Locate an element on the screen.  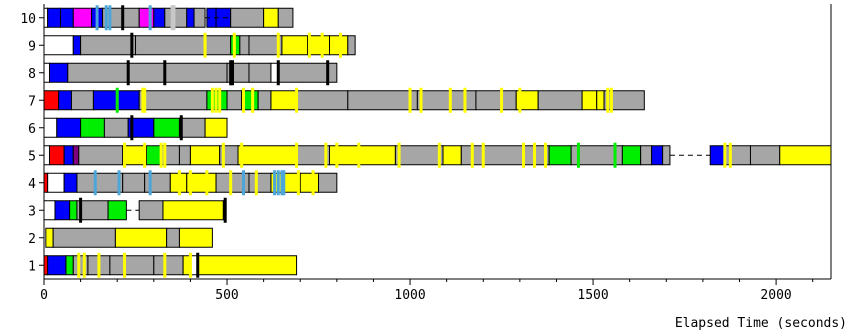
y-tick-label: 8 is located at coordinates (32, 74).